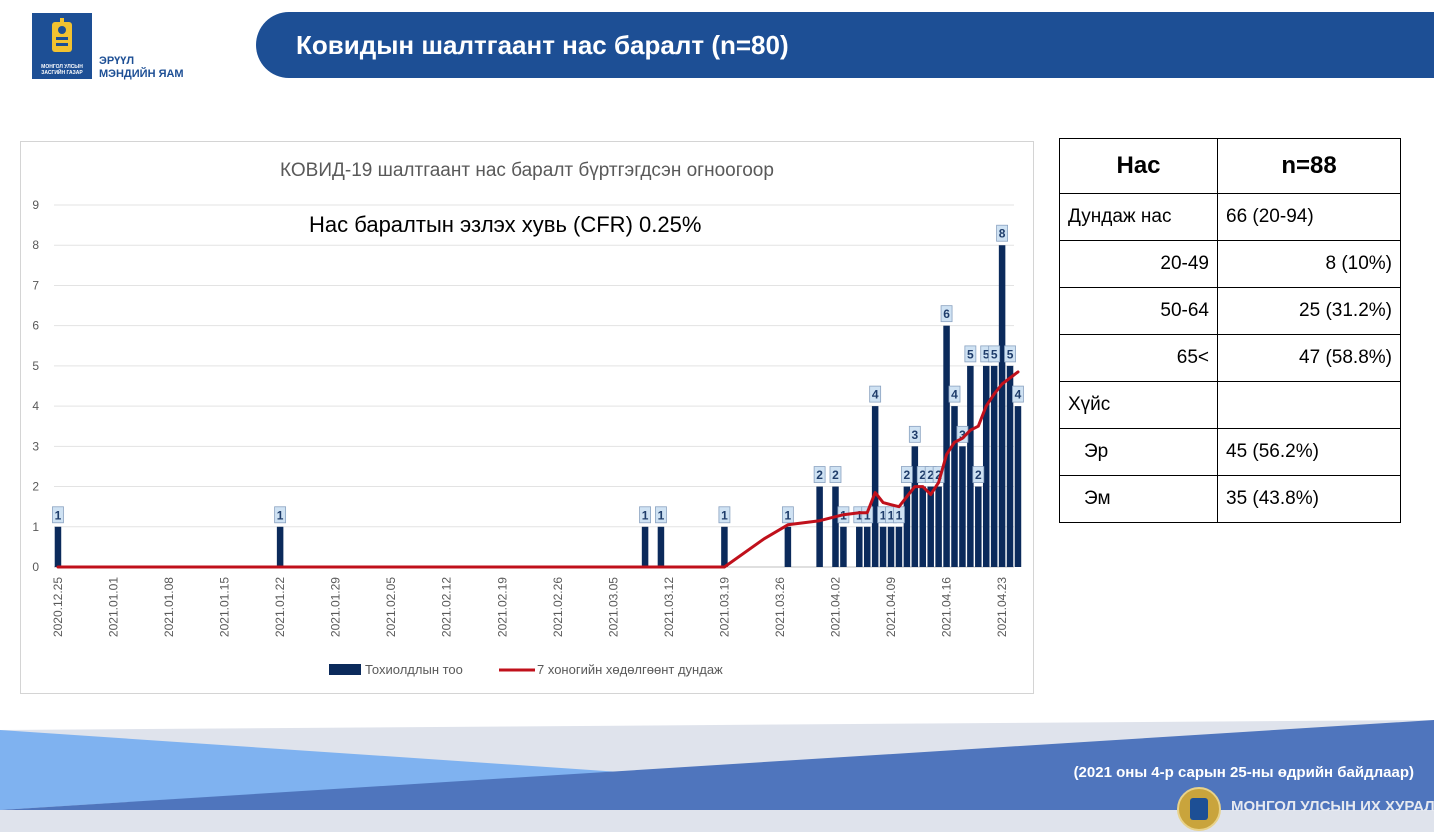  What do you see at coordinates (1230, 166) in the screenshot?
I see `table-header-row: Нас n=88` at bounding box center [1230, 166].